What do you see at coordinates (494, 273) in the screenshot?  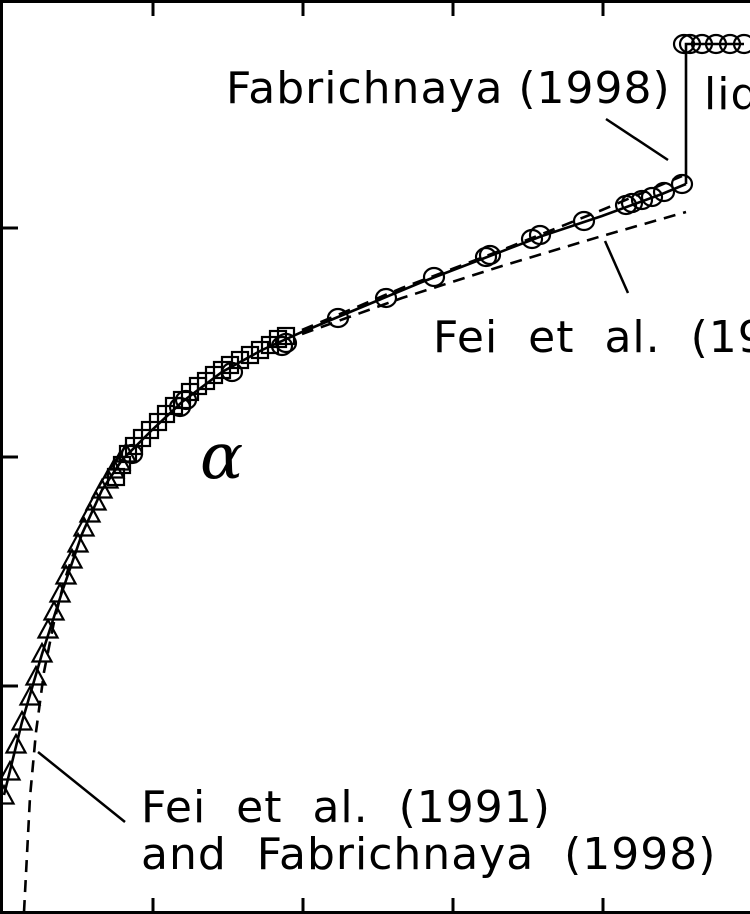 I see `fei-dashed-curve` at bounding box center [494, 273].